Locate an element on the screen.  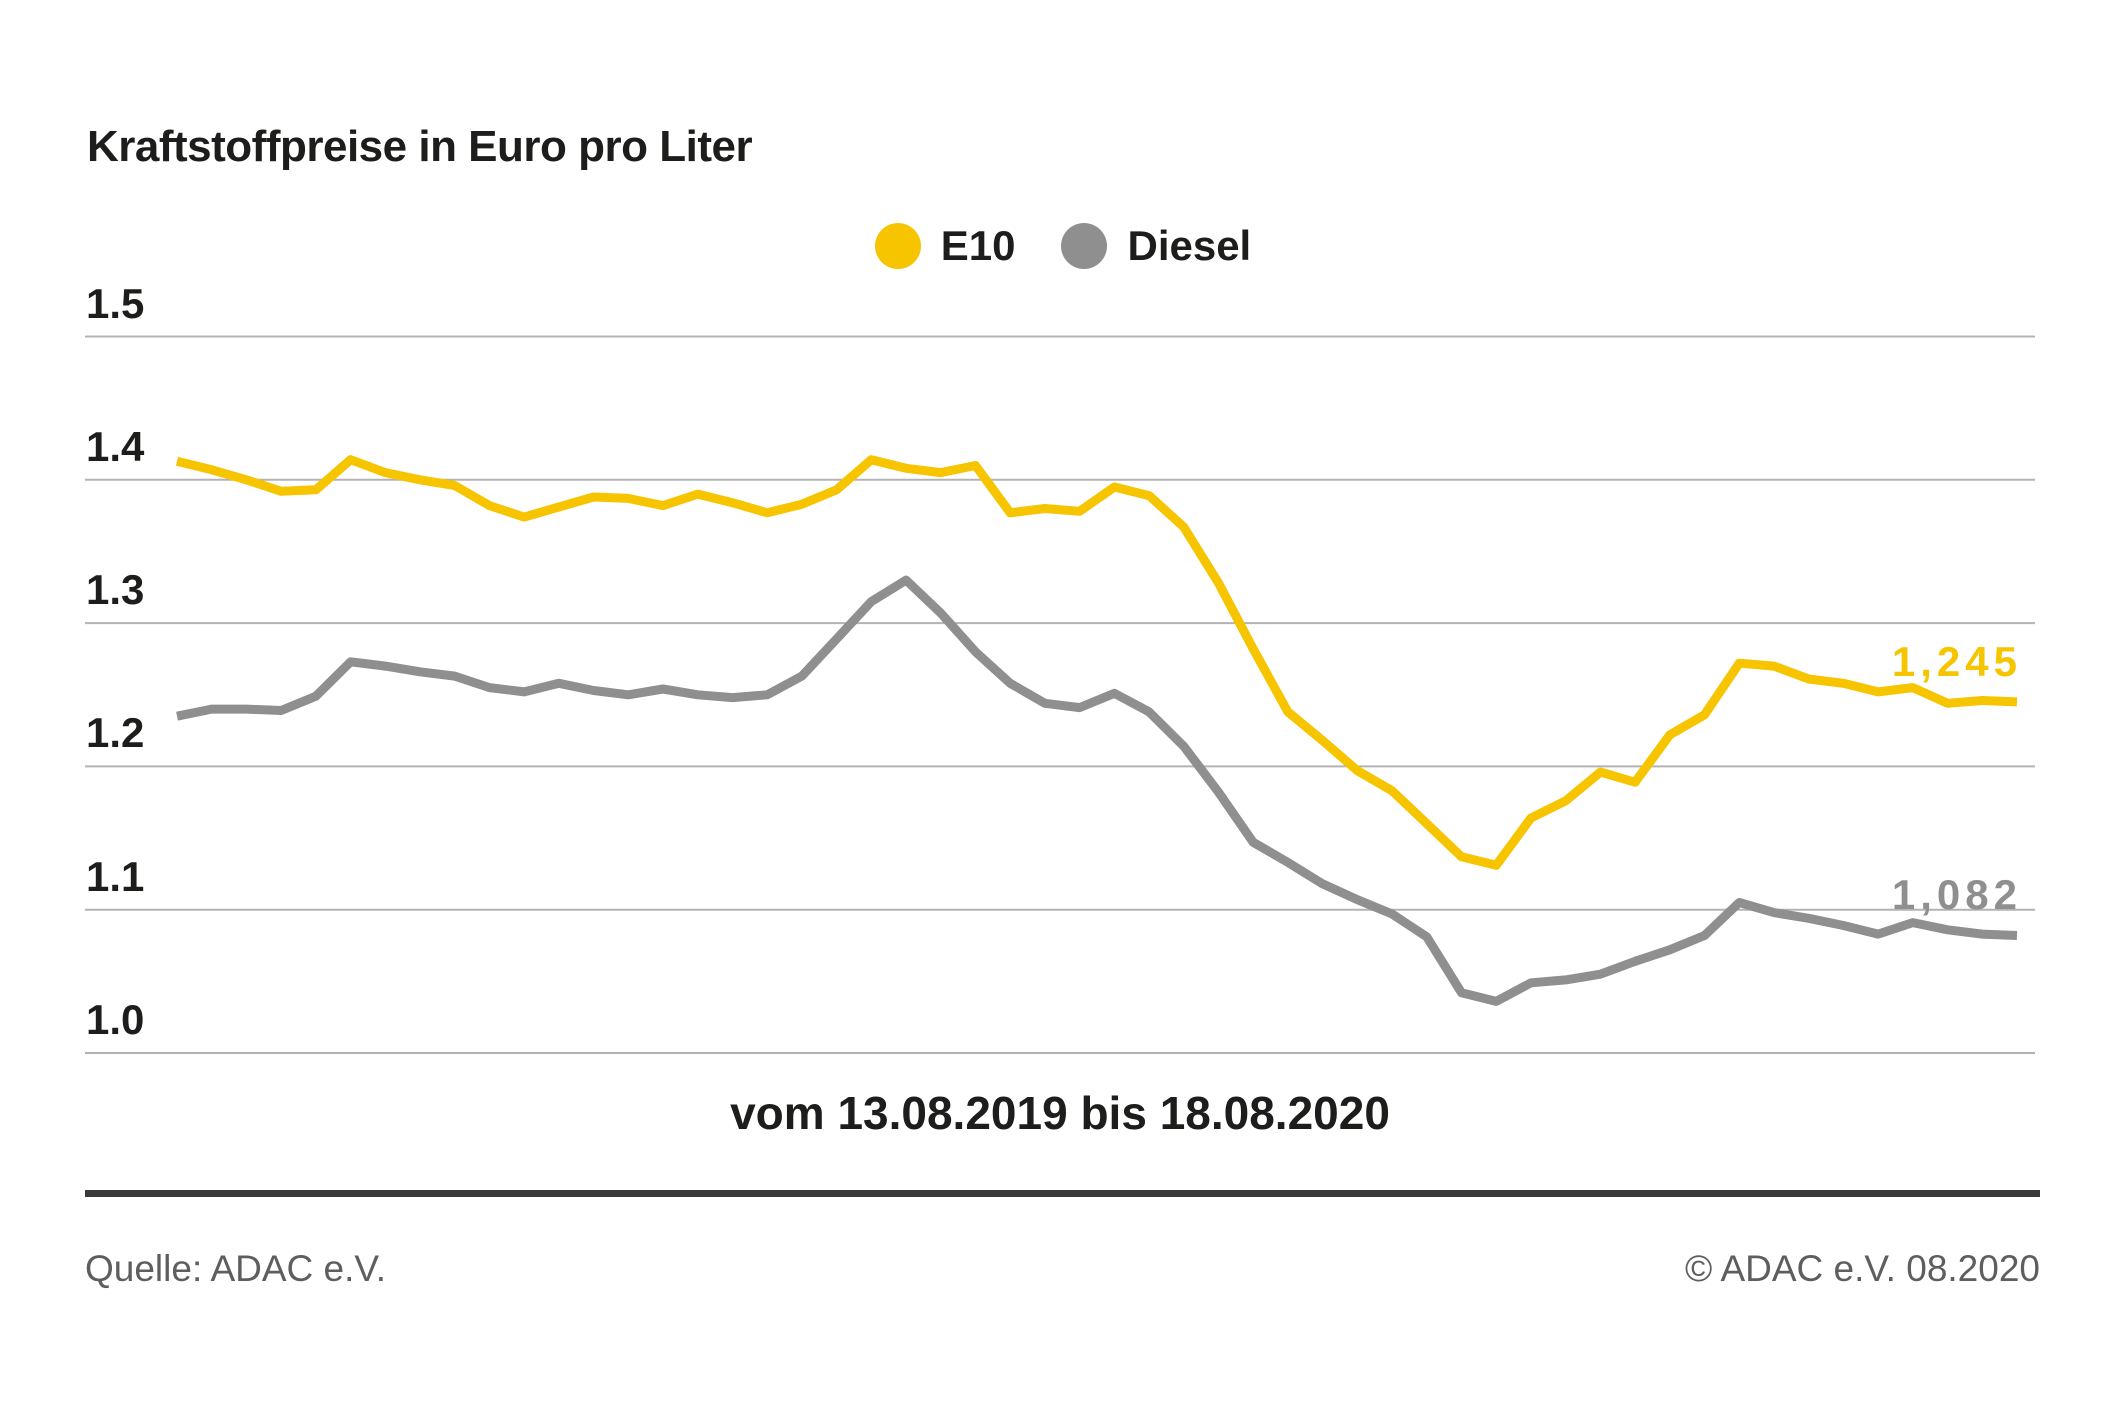
e10-legend-dot-icon is located at coordinates (897, 246).